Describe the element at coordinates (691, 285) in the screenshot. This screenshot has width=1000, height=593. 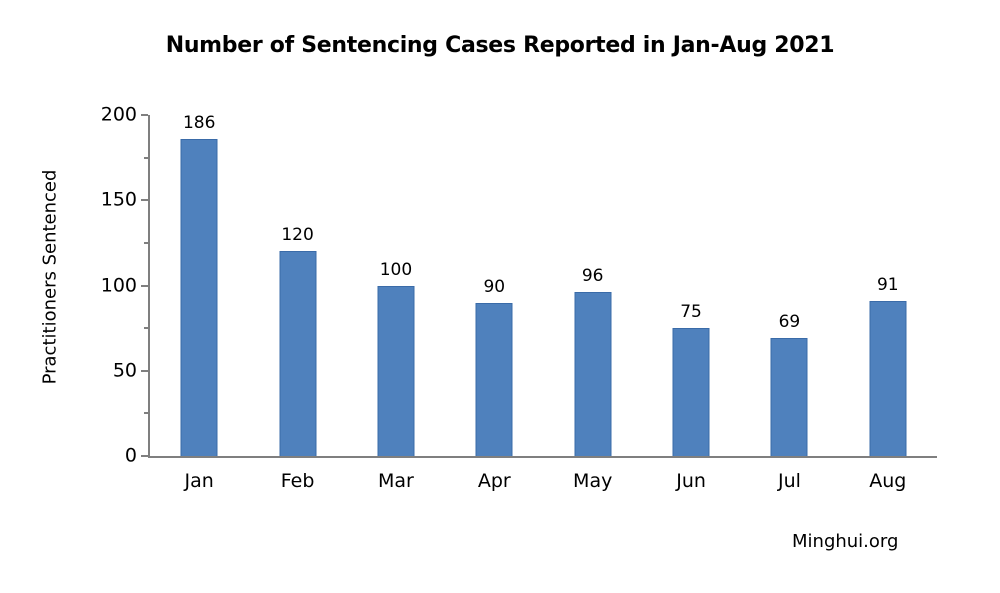
I see `bar-slot-jun: 75` at that location.